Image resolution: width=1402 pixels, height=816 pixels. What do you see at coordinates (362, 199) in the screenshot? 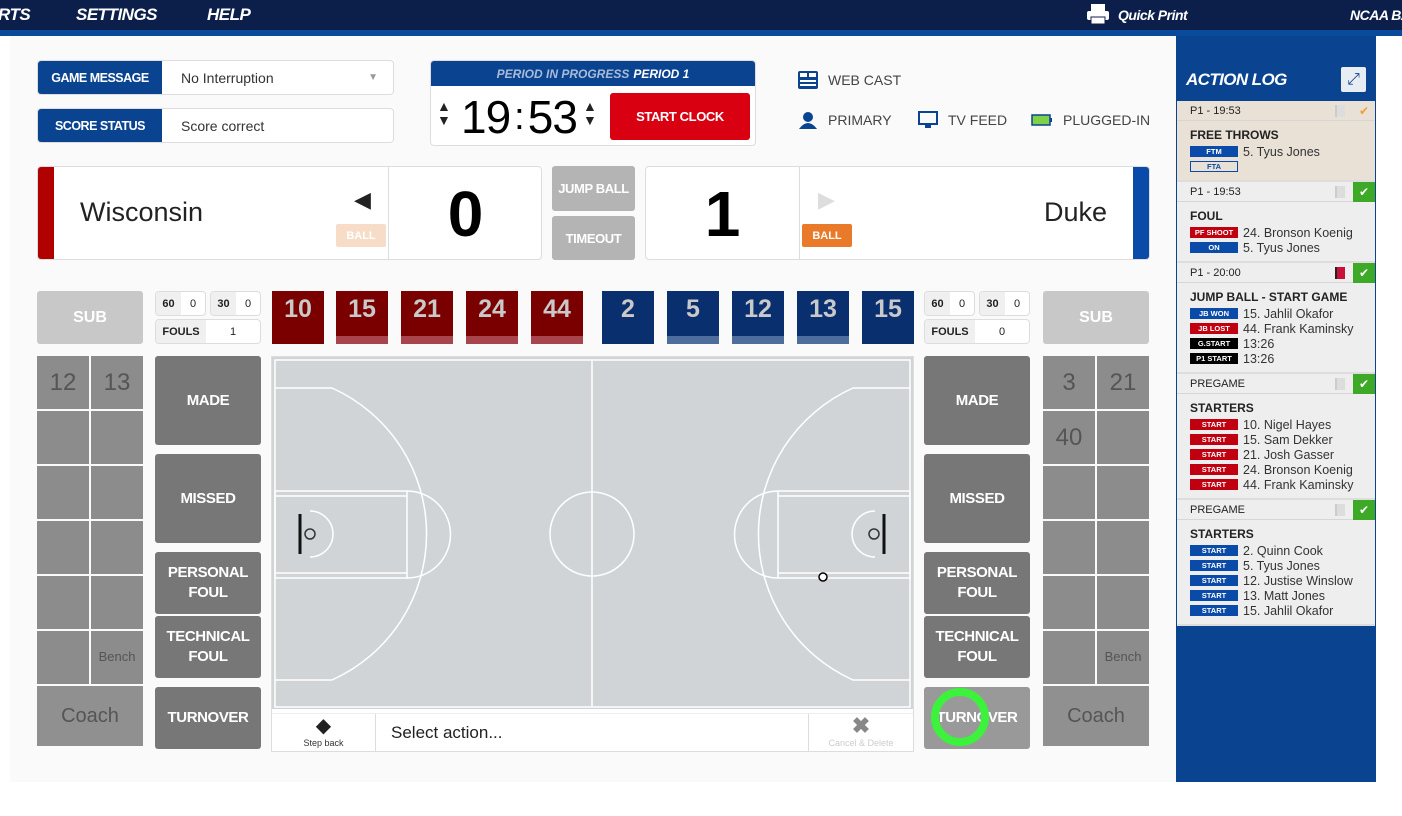
I see `home-possession-arrow-icon: ◀` at bounding box center [362, 199].